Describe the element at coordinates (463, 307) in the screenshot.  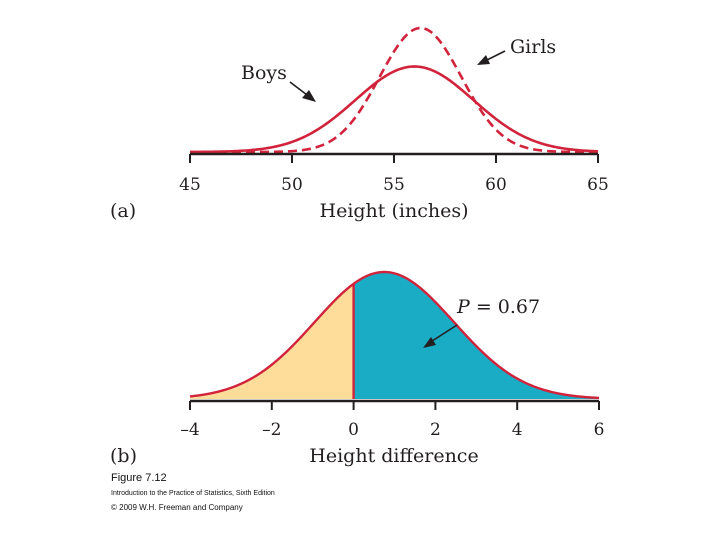
I see `probability-symbol: P` at that location.